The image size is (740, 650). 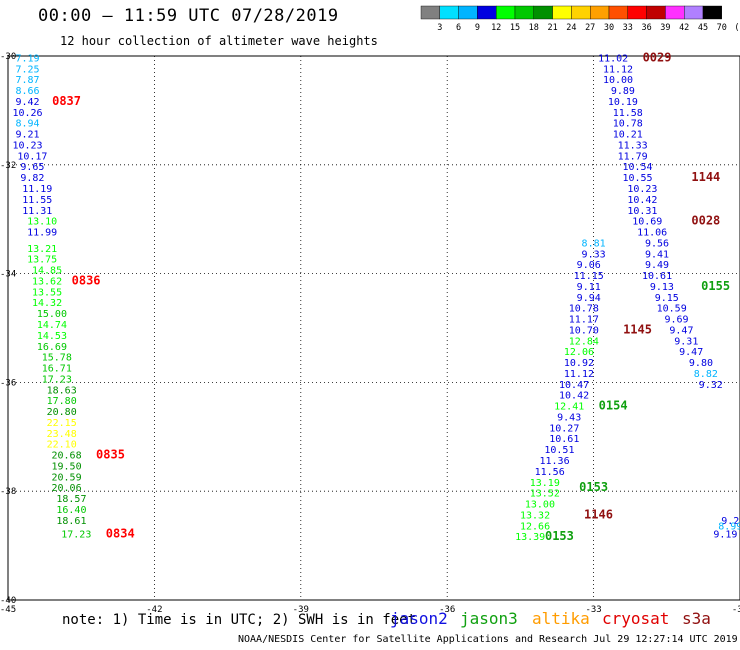 What do you see at coordinates (458, 28) in the screenshot?
I see `colorbar-tick-label: 6` at bounding box center [458, 28].